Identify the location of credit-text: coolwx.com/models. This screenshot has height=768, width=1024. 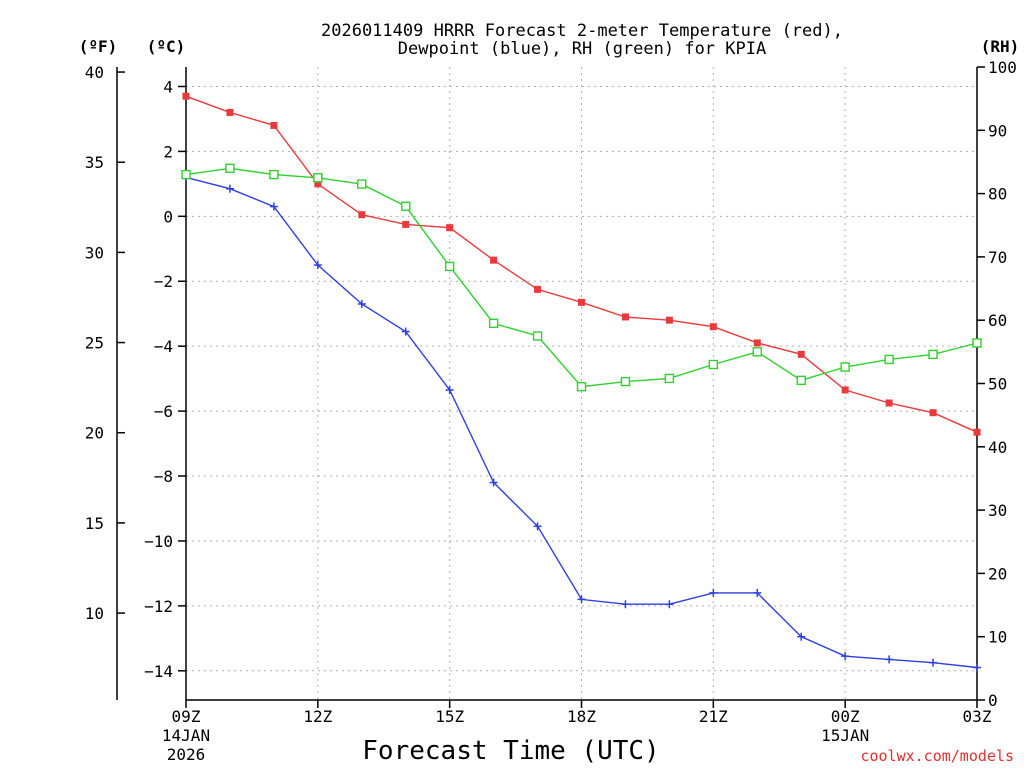
(937, 756).